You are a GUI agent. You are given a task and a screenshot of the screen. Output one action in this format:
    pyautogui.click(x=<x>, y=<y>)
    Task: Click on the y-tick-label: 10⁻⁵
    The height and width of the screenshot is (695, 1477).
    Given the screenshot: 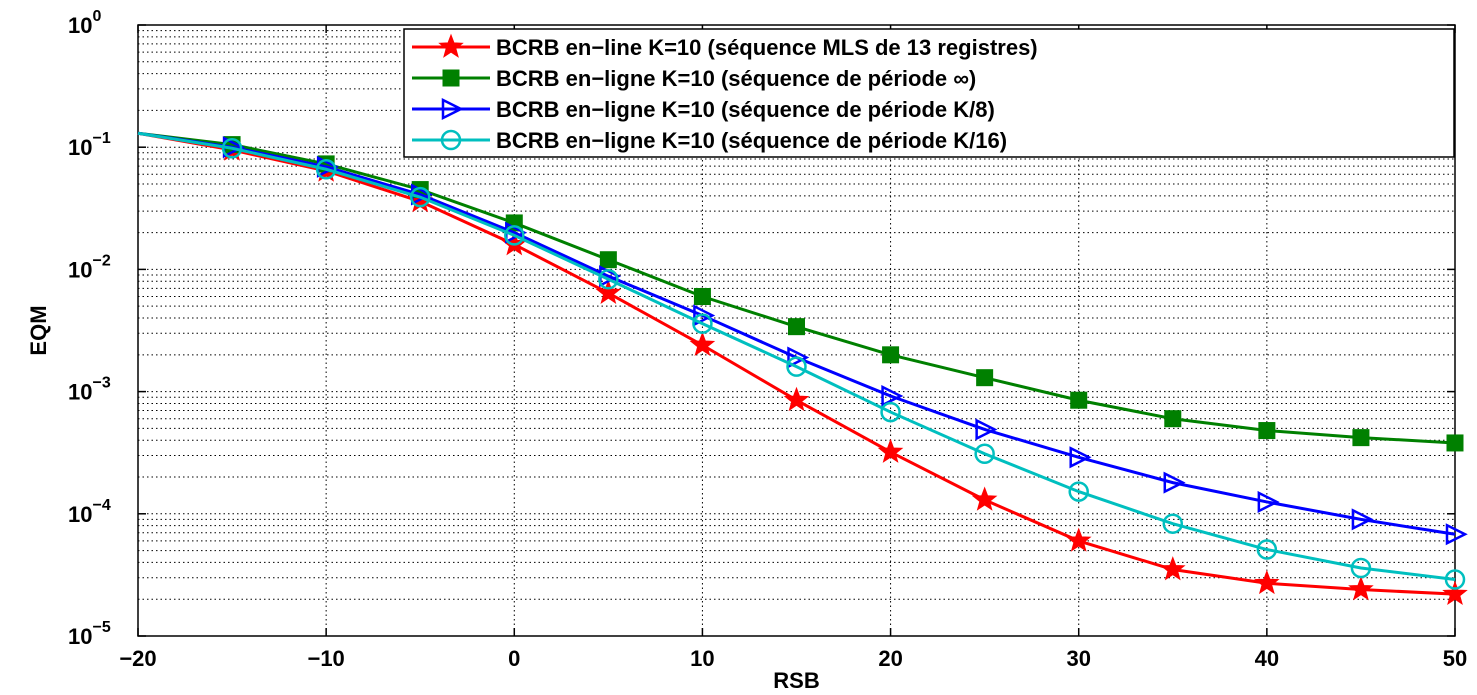 What is the action you would take?
    pyautogui.click(x=89, y=634)
    